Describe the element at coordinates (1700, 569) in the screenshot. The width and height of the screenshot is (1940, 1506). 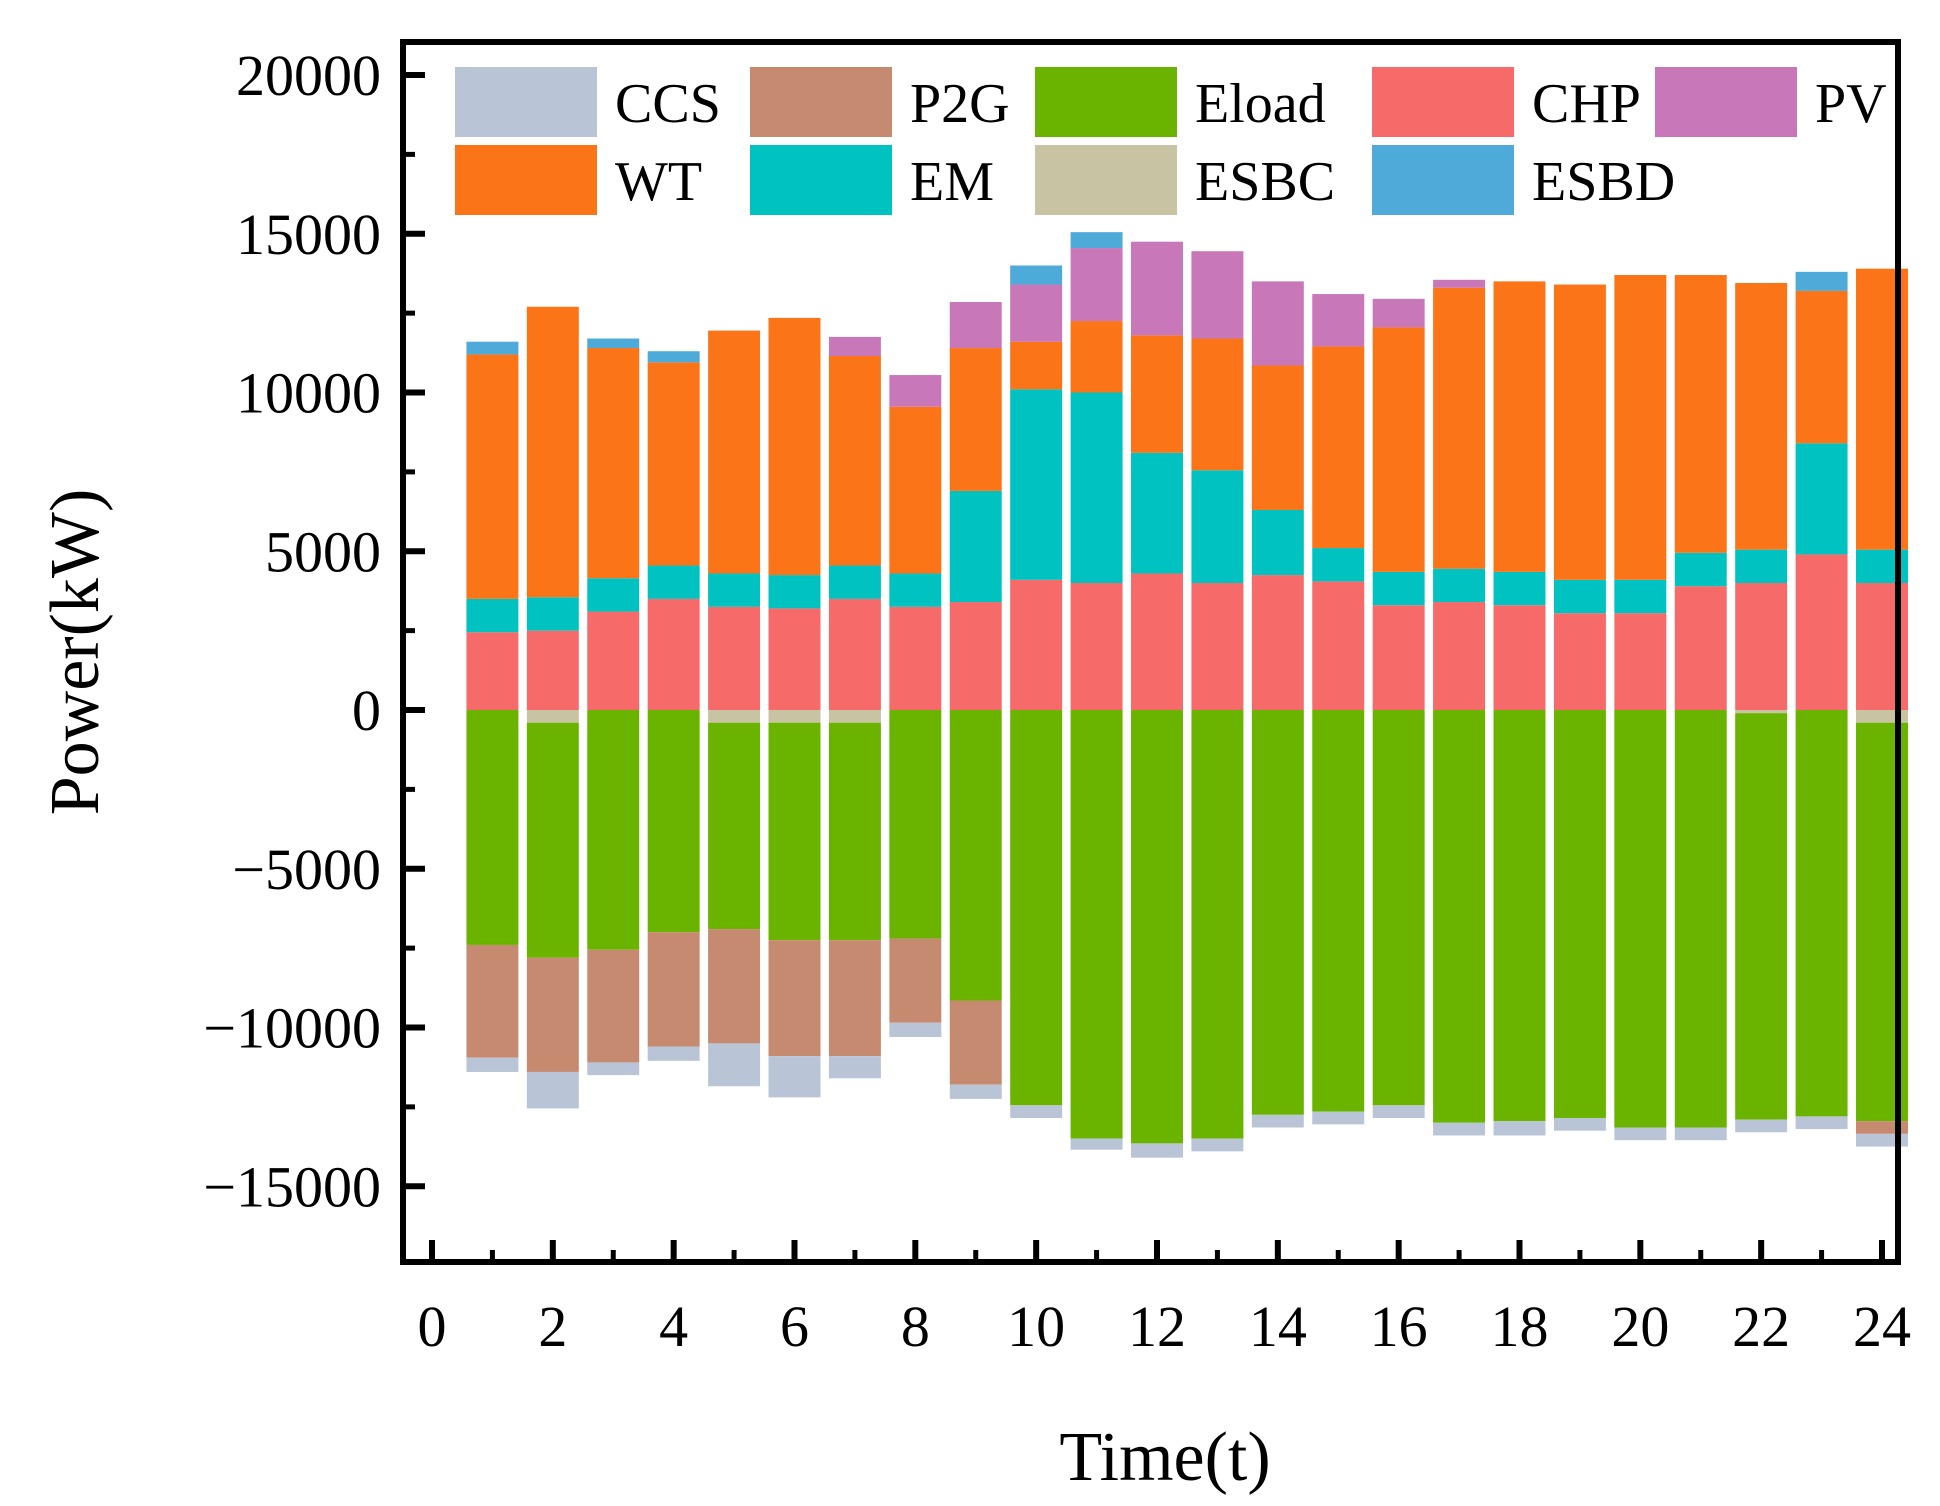
I see `bar-em-t21` at that location.